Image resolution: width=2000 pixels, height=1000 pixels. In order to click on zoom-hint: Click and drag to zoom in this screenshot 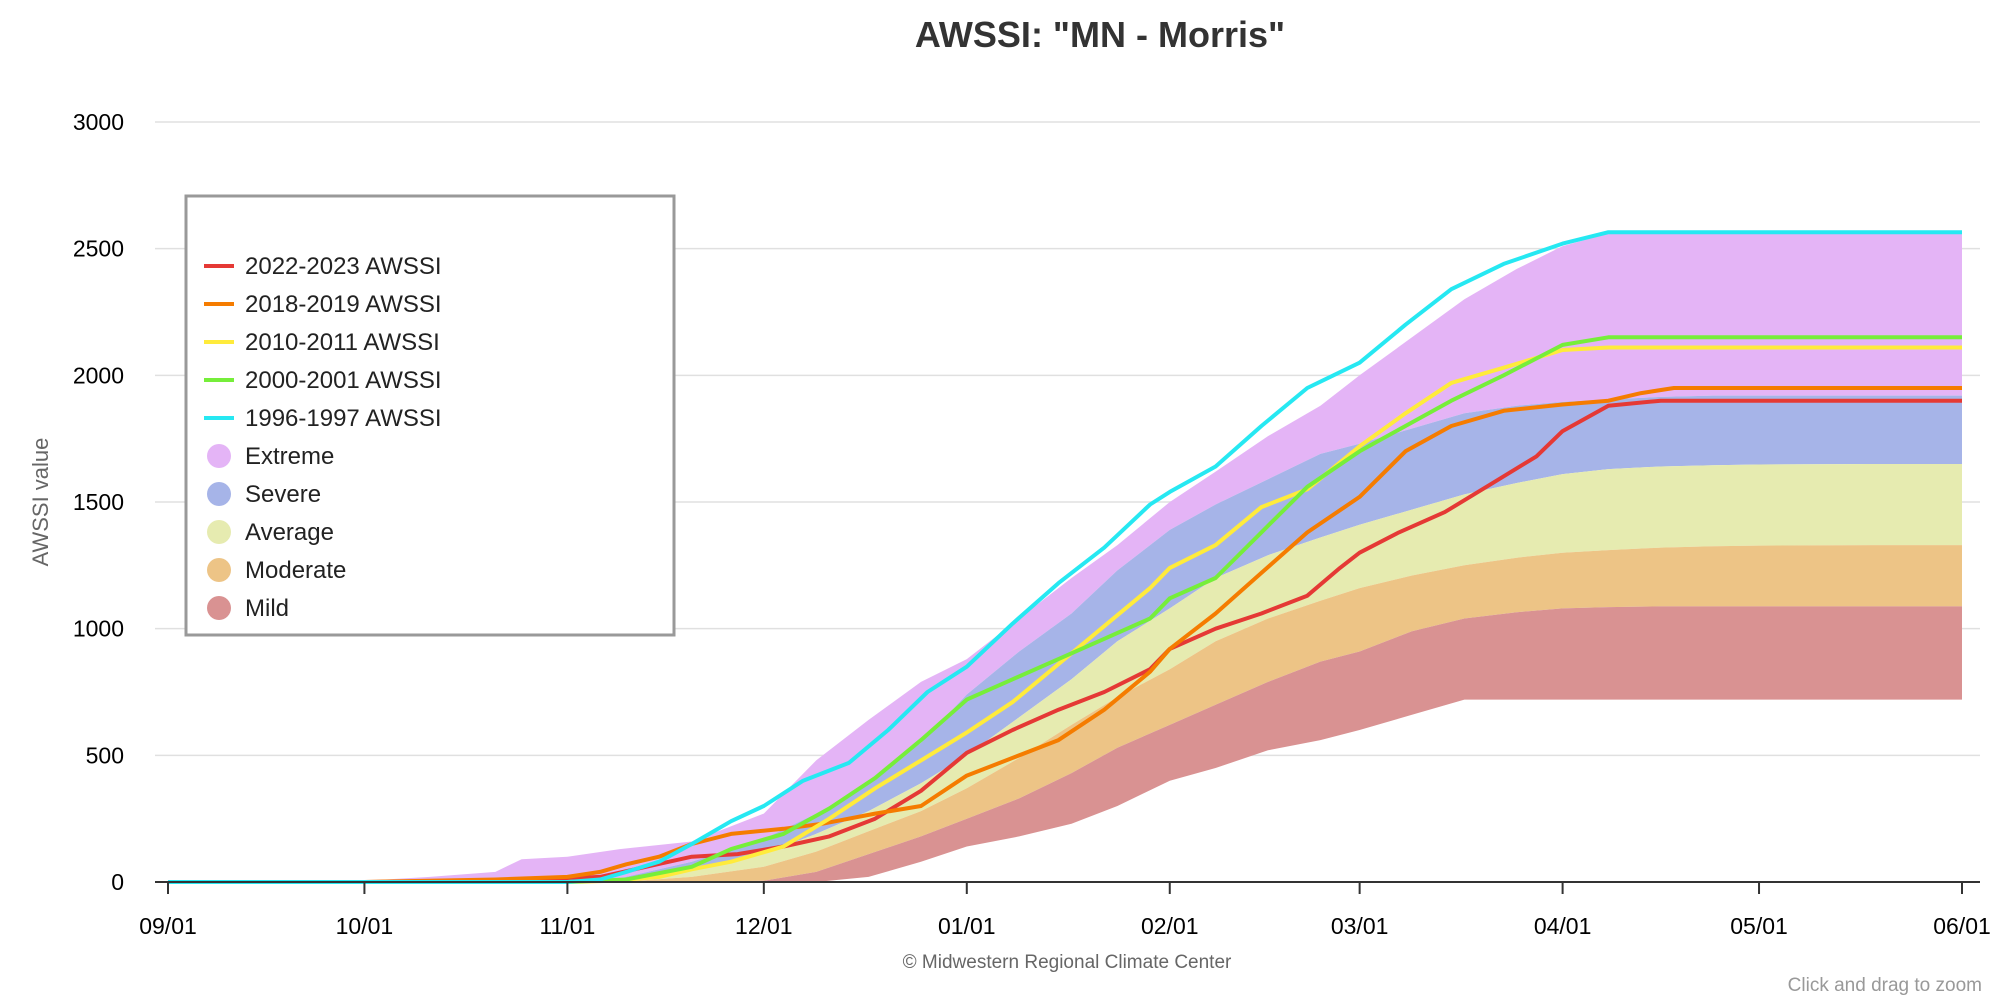, I will do `click(1885, 985)`.